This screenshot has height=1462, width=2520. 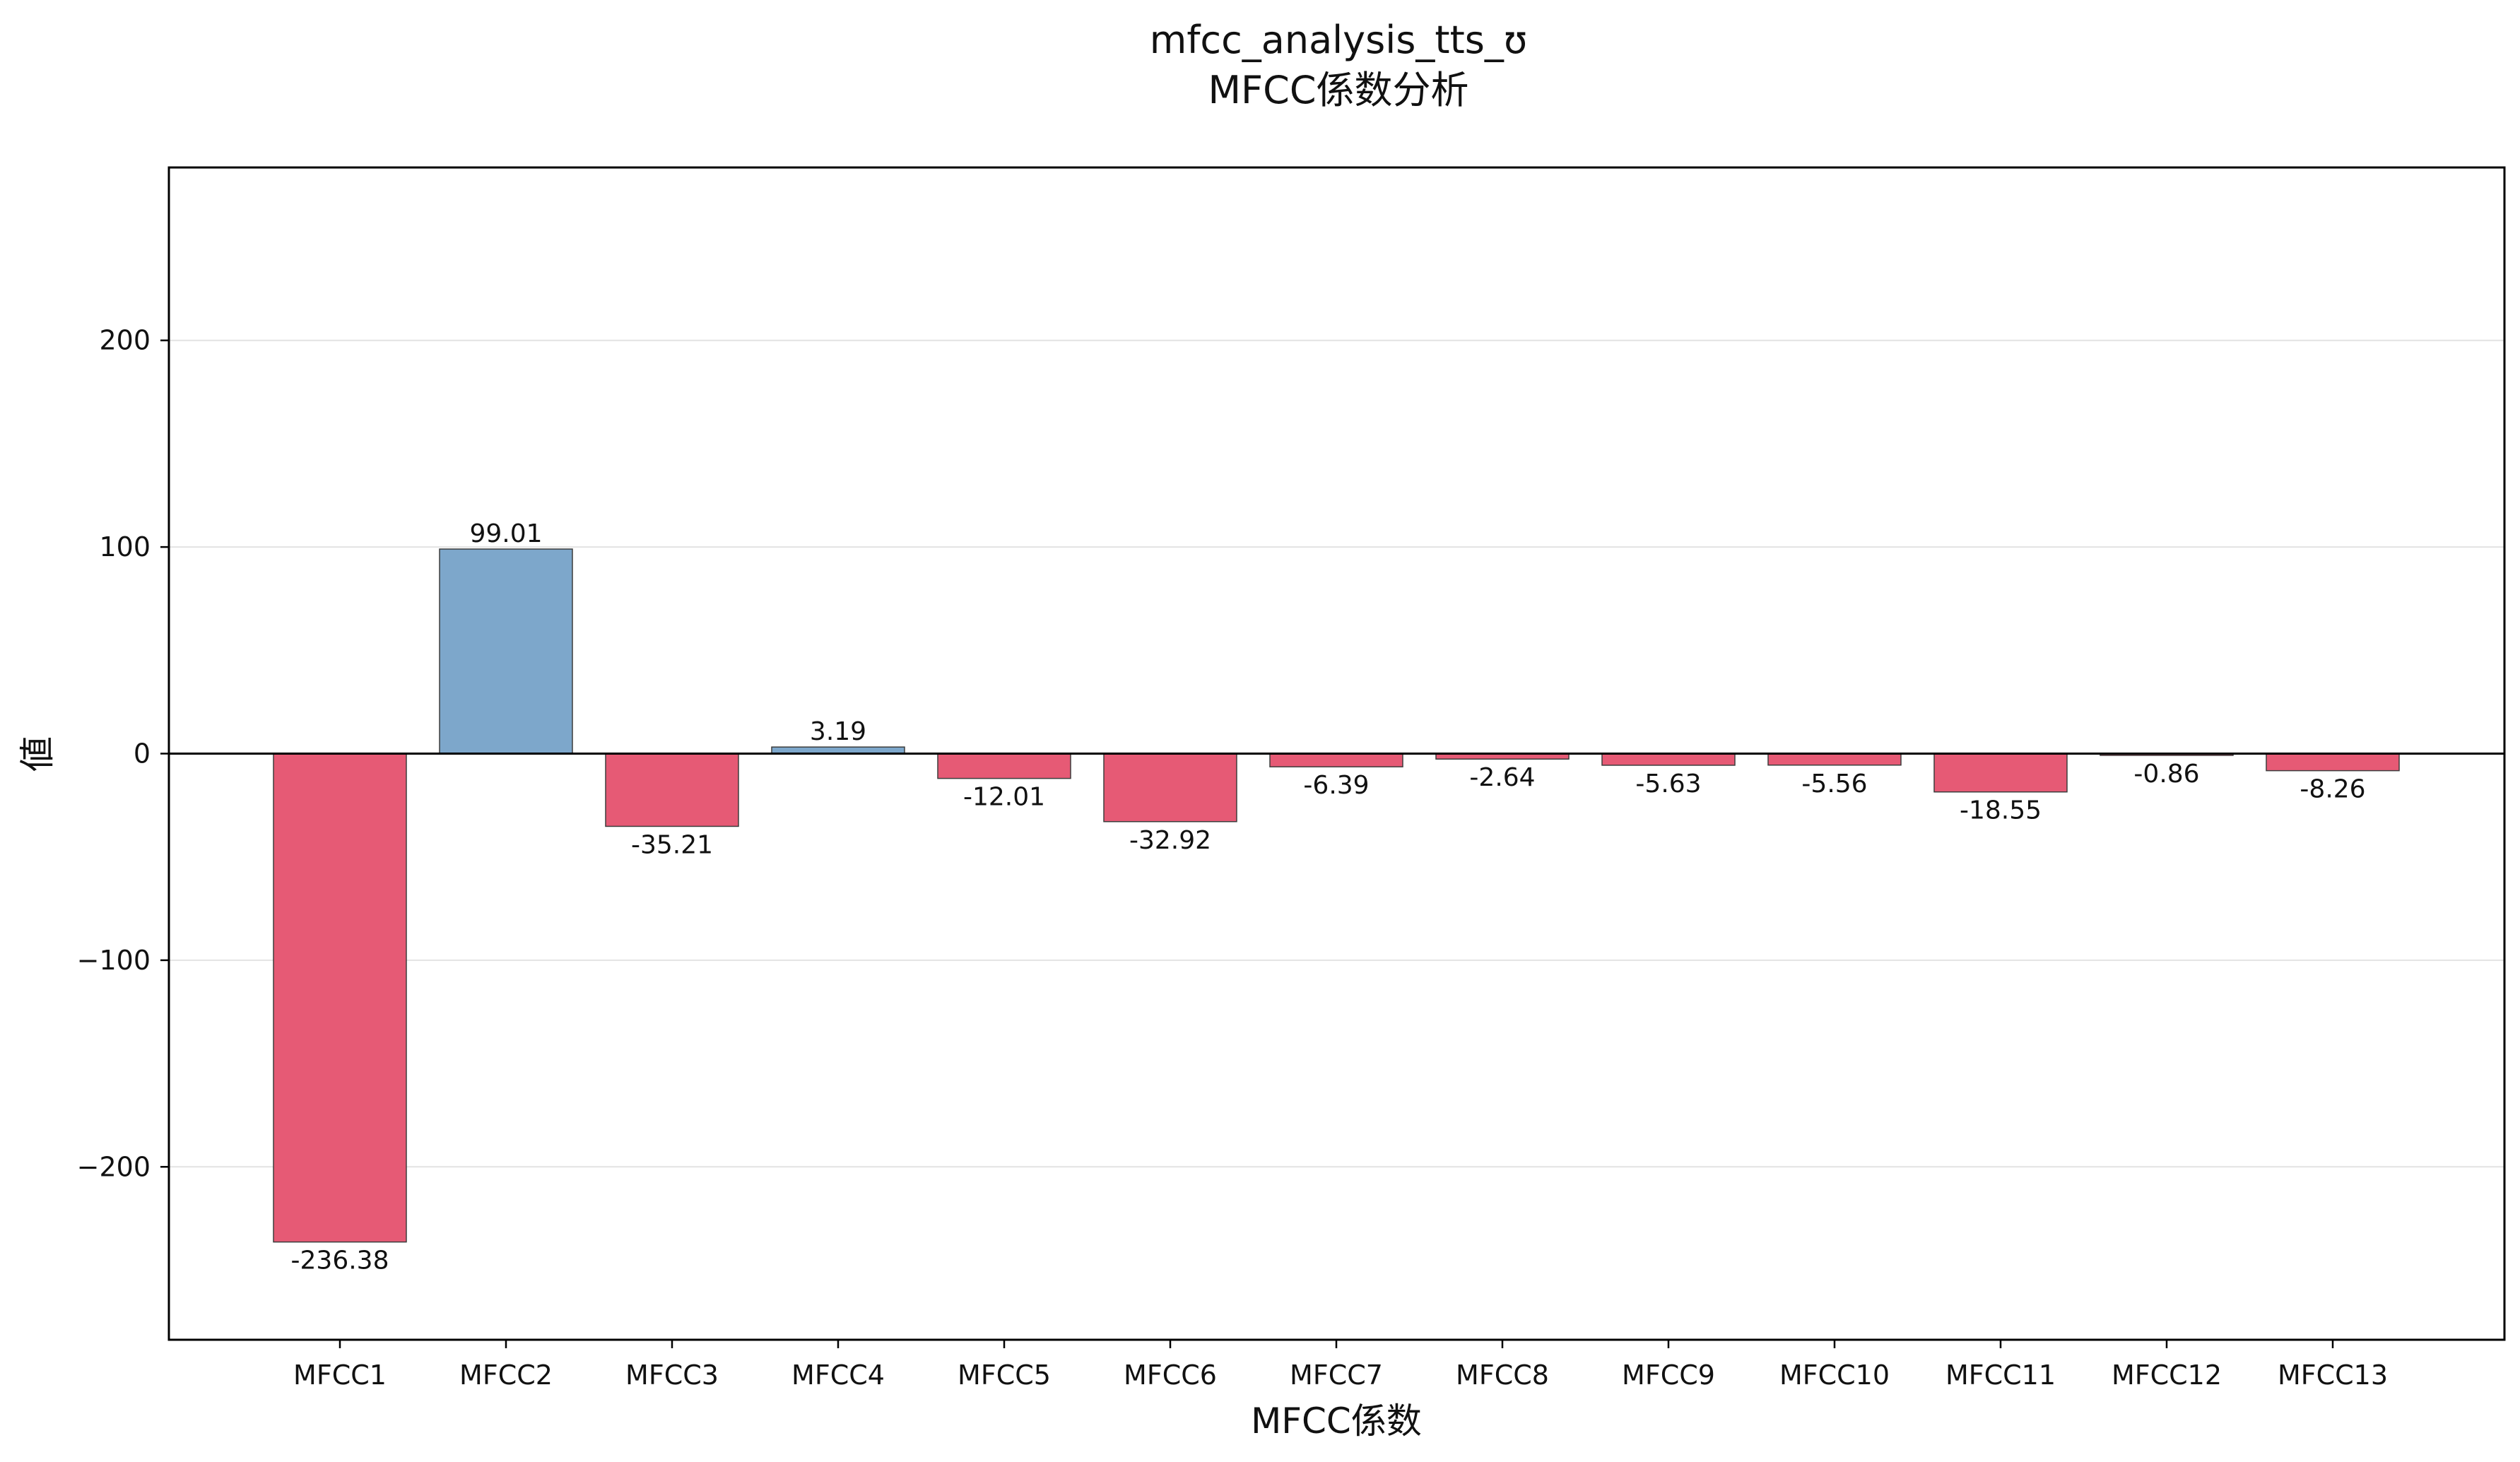 What do you see at coordinates (2001, 1376) in the screenshot?
I see `x-tick-label: MFCC11` at bounding box center [2001, 1376].